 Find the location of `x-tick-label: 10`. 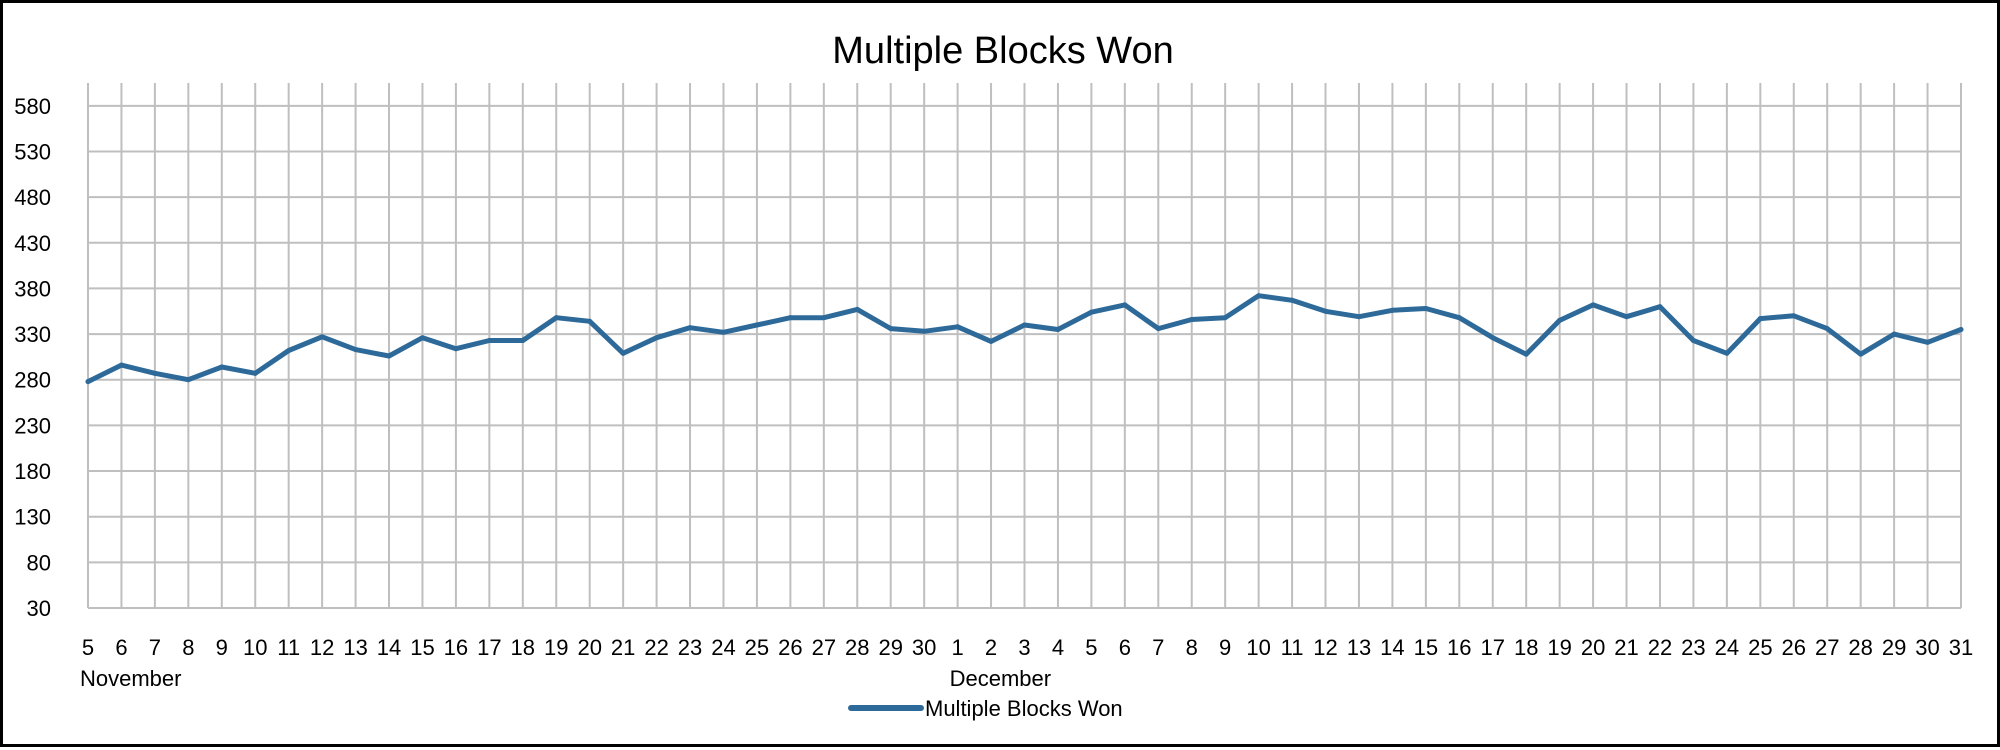

x-tick-label: 10 is located at coordinates (255, 647).